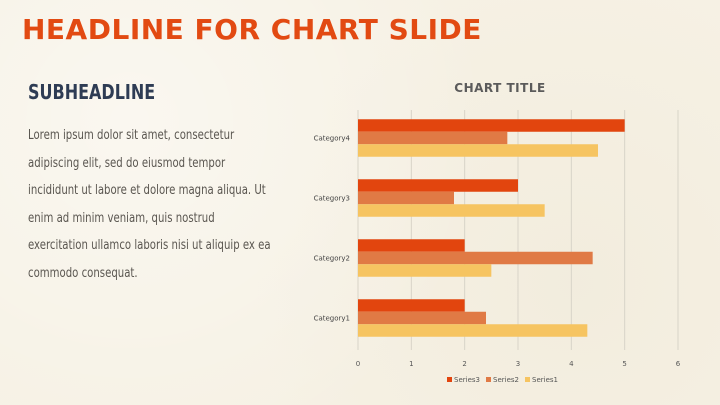 This screenshot has height=405, width=720. What do you see at coordinates (332, 259) in the screenshot?
I see `category-label: Category2` at bounding box center [332, 259].